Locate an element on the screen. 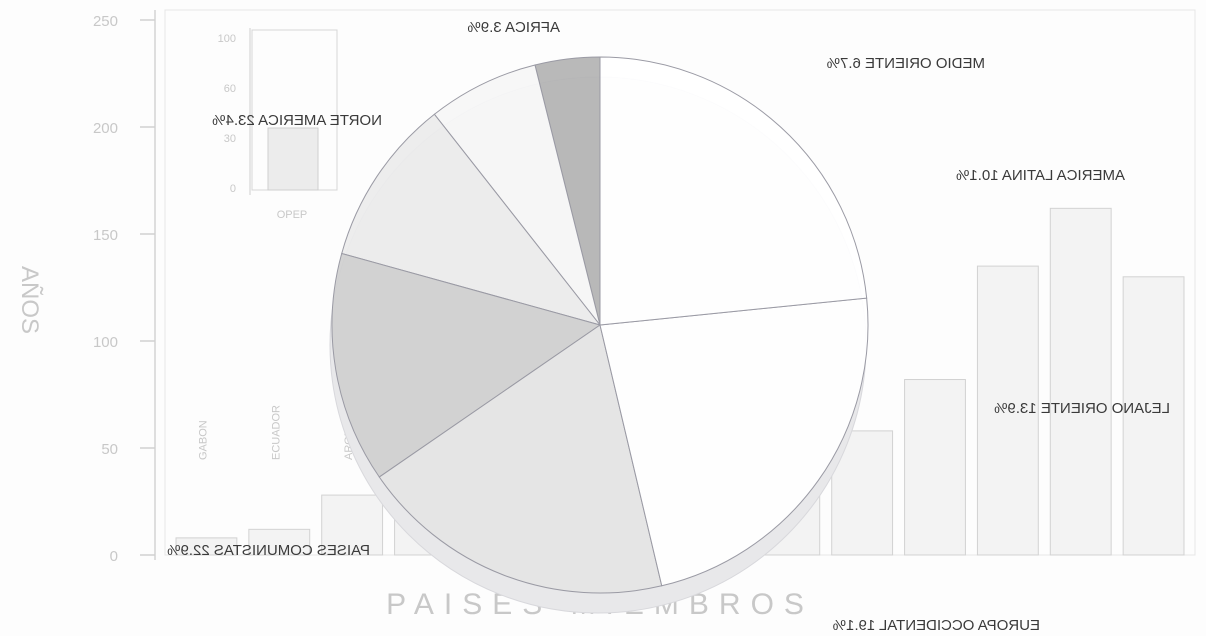 Image resolution: width=1206 pixels, height=636 pixels. pie-slice-label: EUROPA OCCIDENTAL 19.1% is located at coordinates (936, 625).